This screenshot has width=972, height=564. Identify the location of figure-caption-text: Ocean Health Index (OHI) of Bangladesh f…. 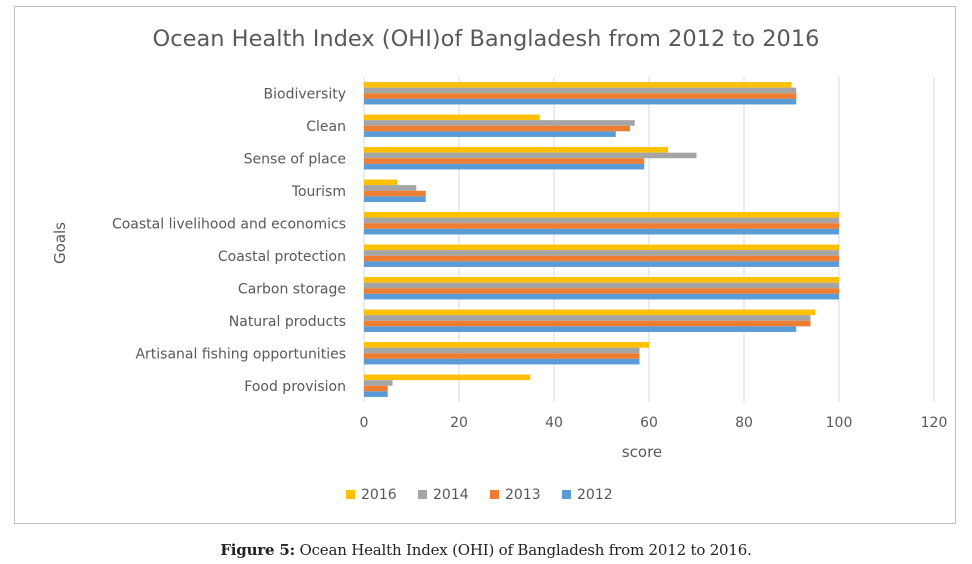
(523, 550).